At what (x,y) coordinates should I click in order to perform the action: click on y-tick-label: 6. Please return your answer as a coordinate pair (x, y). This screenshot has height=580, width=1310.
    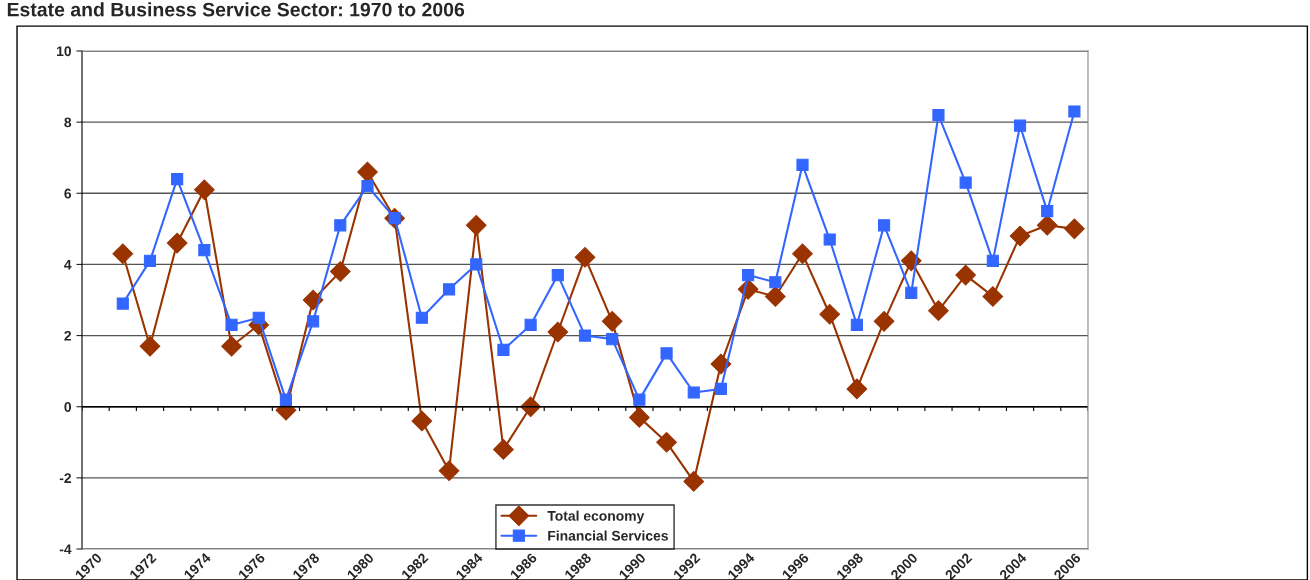
    Looking at the image, I should click on (68, 193).